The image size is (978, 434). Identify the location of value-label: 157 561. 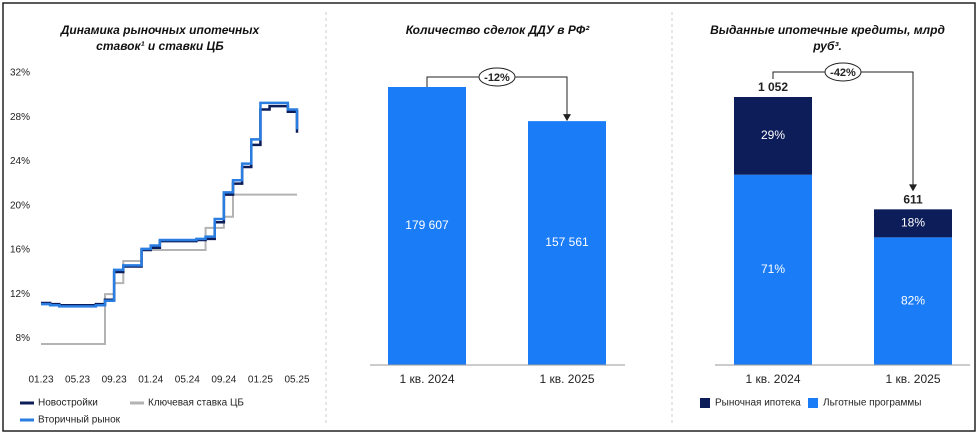
(567, 242).